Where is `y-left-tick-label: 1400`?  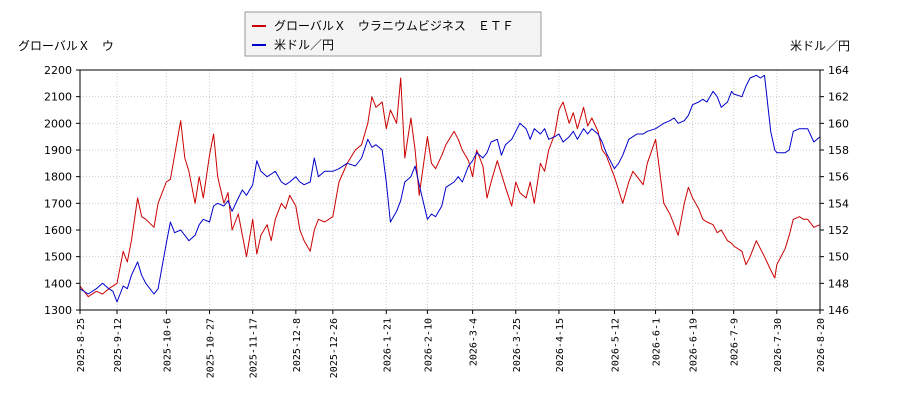 y-left-tick-label: 1400 is located at coordinates (58, 283).